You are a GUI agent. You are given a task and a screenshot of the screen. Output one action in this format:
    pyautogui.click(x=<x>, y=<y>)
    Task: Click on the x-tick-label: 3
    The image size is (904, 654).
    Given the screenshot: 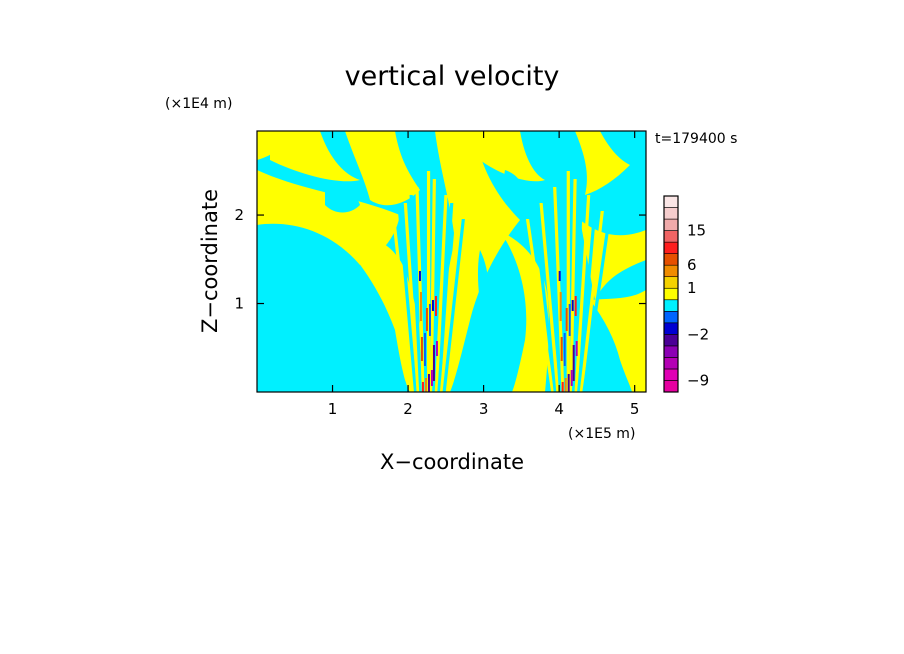 What is the action you would take?
    pyautogui.click(x=484, y=409)
    